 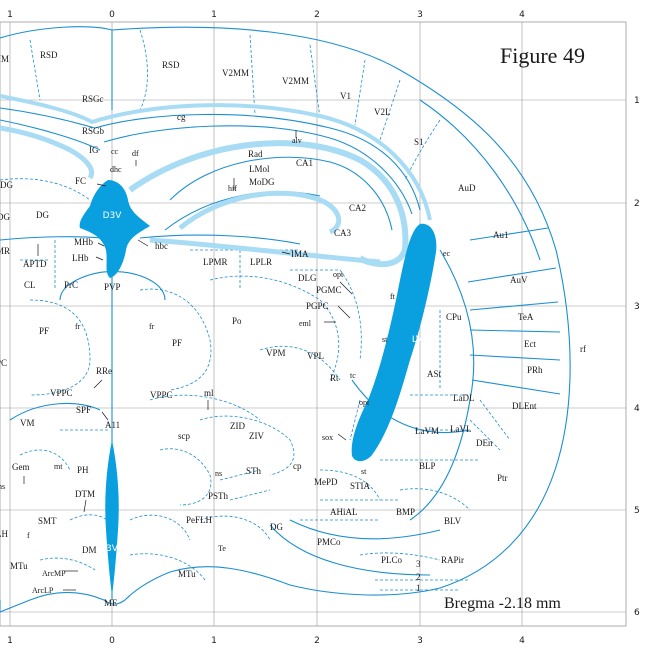 I want to click on region-label: st, so click(x=364, y=471).